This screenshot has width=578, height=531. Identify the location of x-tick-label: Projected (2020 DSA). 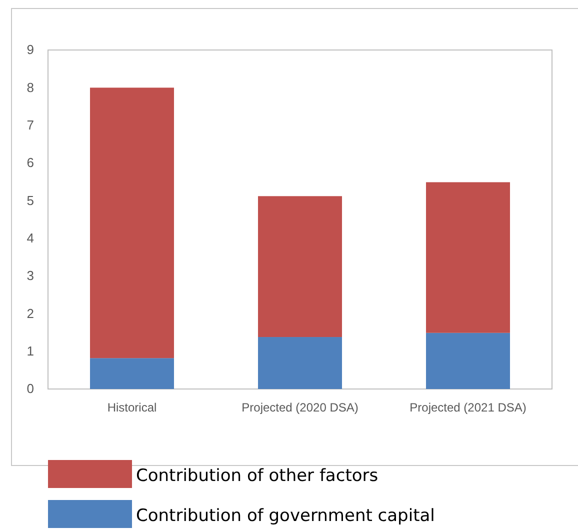
(300, 407).